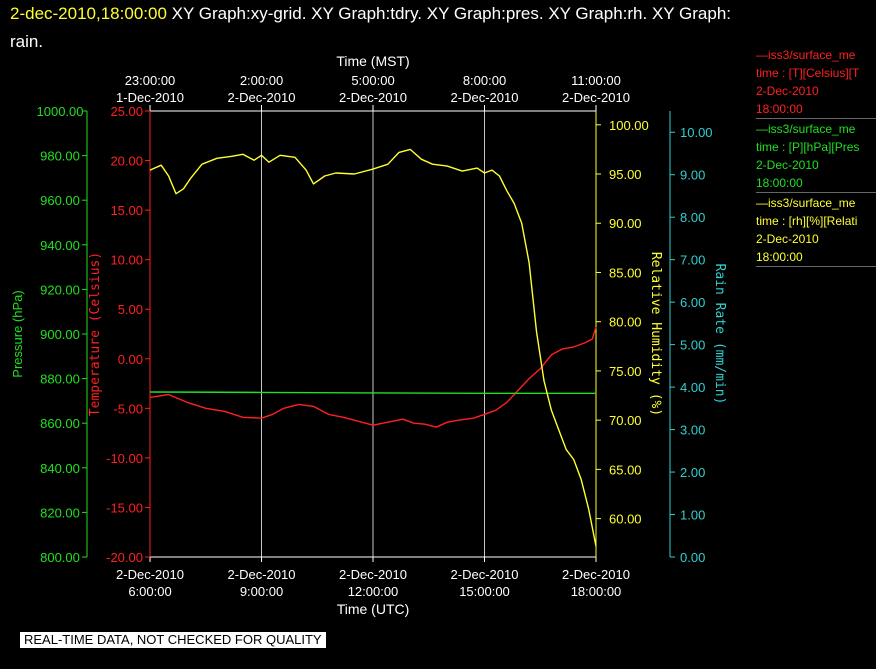 The width and height of the screenshot is (876, 669). Describe the element at coordinates (88, 13) in the screenshot. I see `timestamp-label: 2-dec-2010,18:00:00` at that location.